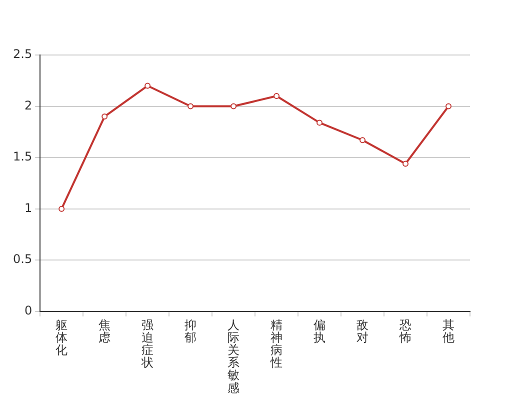 Image resolution: width=520 pixels, height=400 pixels. Describe the element at coordinates (22, 157) in the screenshot. I see `y-tick-label: 1.5` at that location.